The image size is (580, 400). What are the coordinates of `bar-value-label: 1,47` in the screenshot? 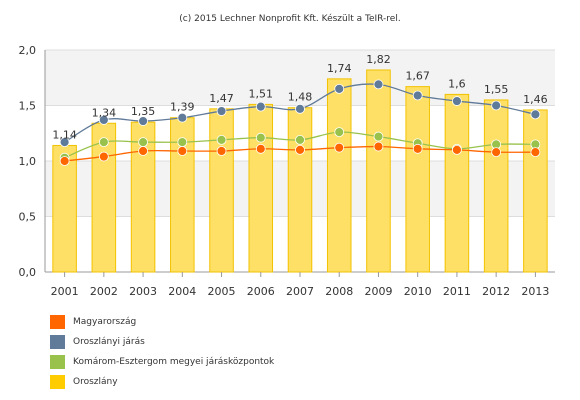 It's located at (221, 98).